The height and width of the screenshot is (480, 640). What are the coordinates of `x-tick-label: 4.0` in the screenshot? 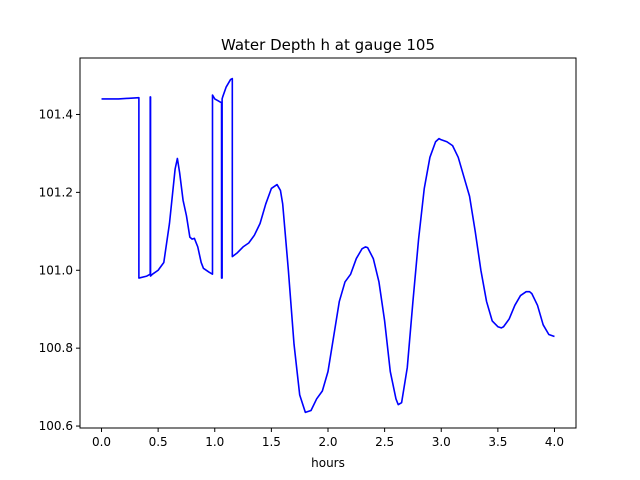 It's located at (554, 442).